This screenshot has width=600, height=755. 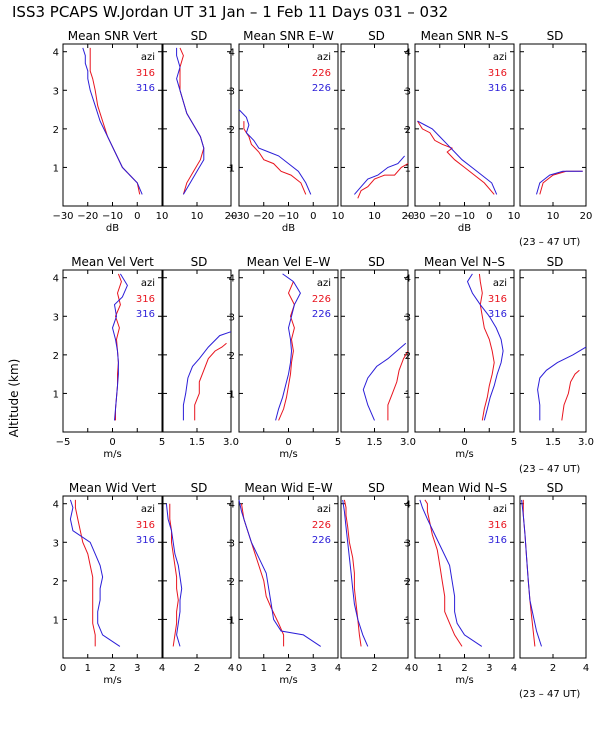 What do you see at coordinates (464, 262) in the screenshot?
I see `panel-title: Mean Vel N–S` at bounding box center [464, 262].